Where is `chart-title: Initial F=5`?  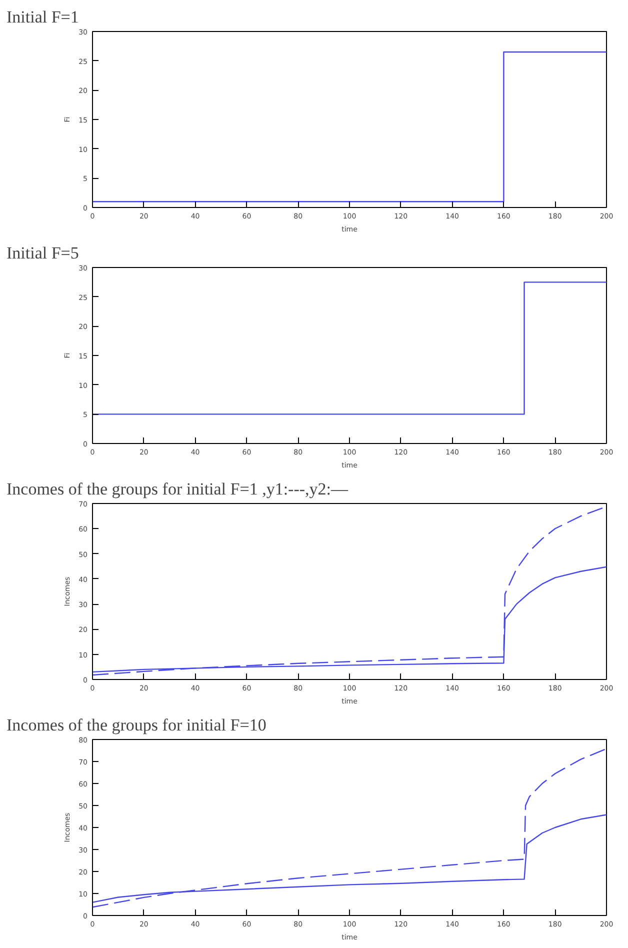 chart-title: Initial F=5 is located at coordinates (42, 253).